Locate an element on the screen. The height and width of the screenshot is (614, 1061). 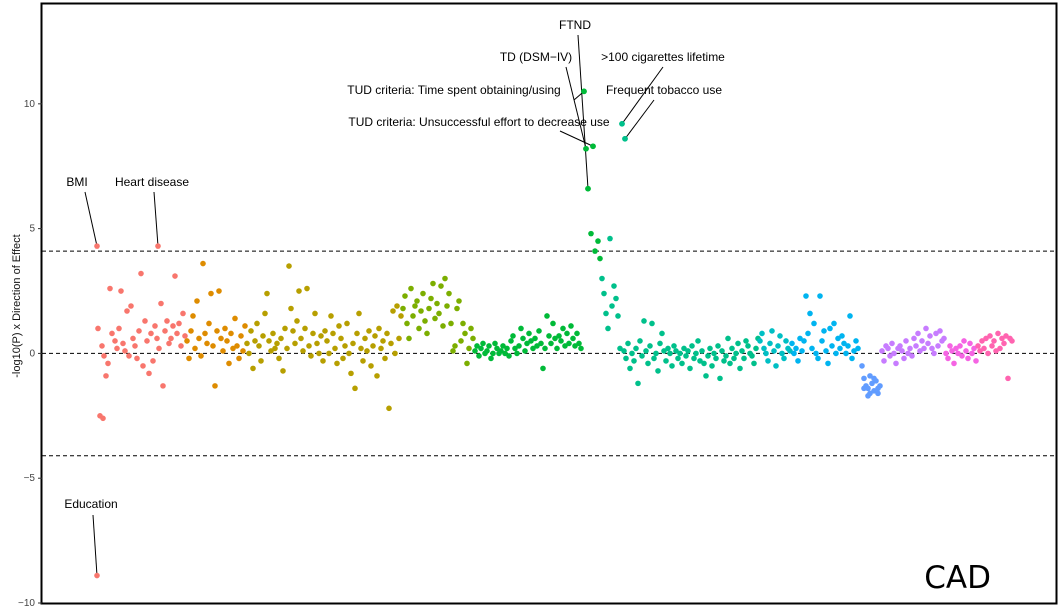
y-axis-ticks: −10 −5 0 5 10 is located at coordinates (30, 354).